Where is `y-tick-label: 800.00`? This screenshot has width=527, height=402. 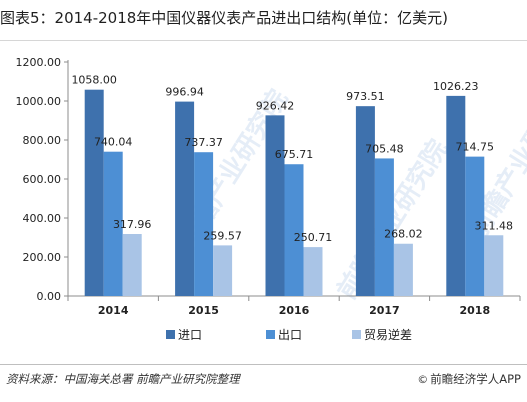 y-tick-label: 800.00 is located at coordinates (42, 140).